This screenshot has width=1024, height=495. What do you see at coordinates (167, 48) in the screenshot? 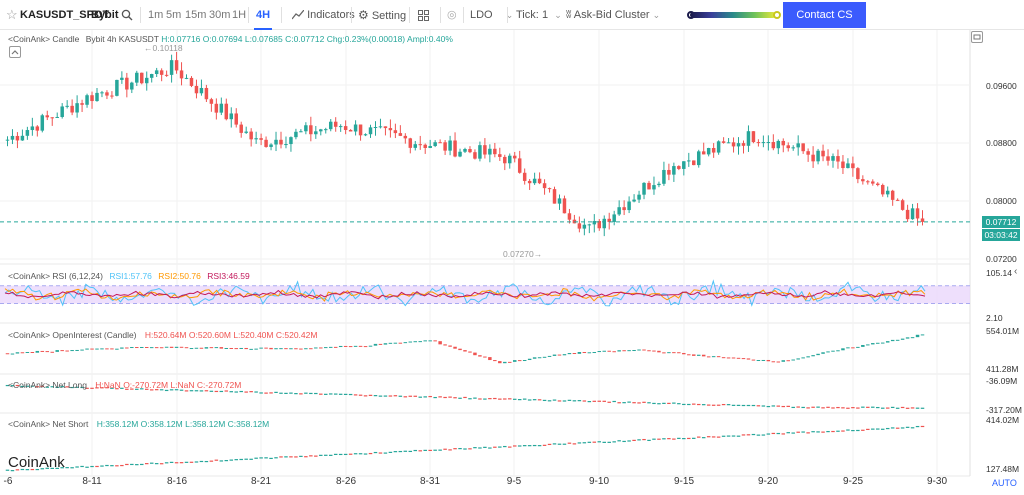
I see `high-marker-value: 0.10118` at bounding box center [167, 48].